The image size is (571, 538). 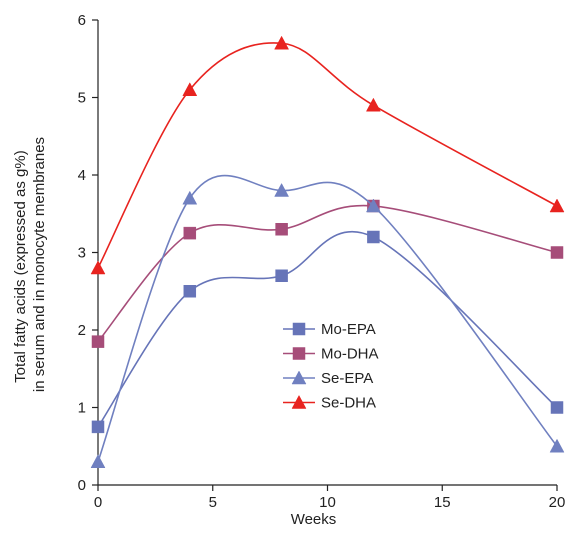 I want to click on legend: Mo-EPA Mo-DHA Se-EPA Se-DHA, so click(x=331, y=366).